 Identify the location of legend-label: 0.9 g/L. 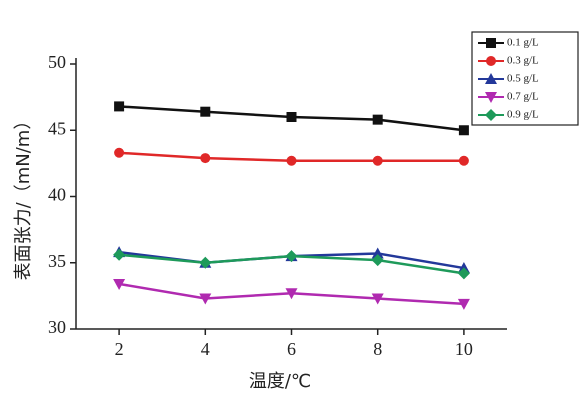
(523, 115).